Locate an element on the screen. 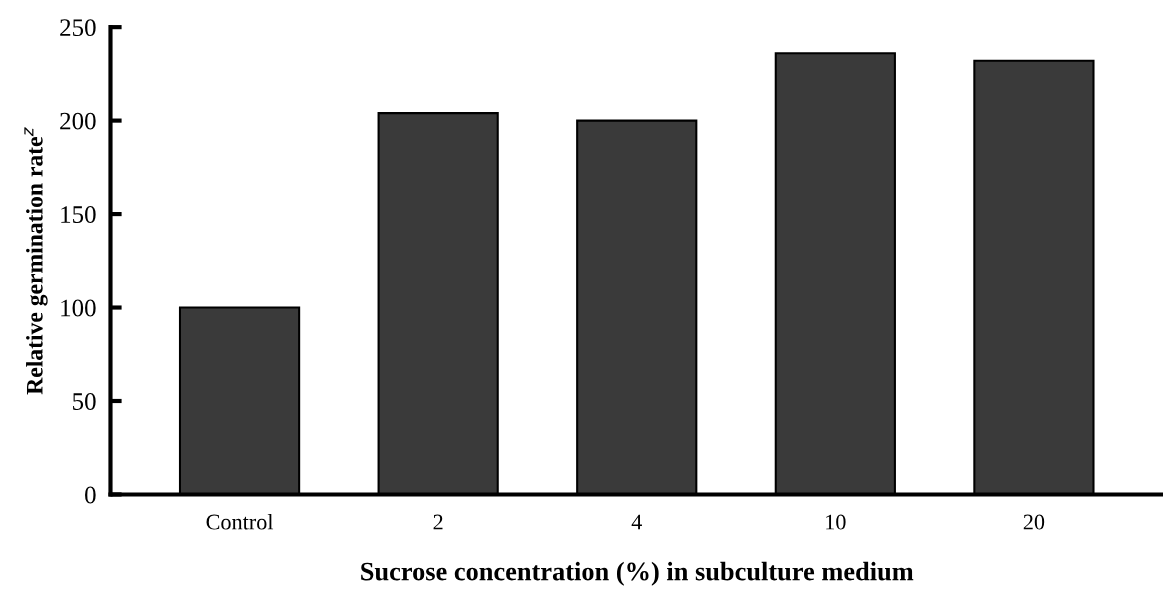 The width and height of the screenshot is (1163, 603). y-tick-label: 200 is located at coordinates (78, 121).